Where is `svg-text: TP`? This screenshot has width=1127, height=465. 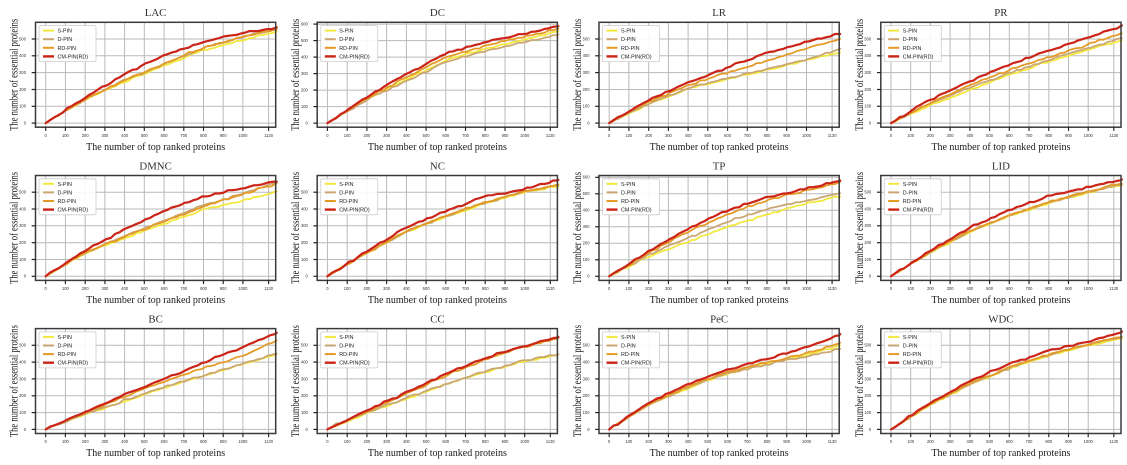 svg-text: TP is located at coordinates (719, 166).